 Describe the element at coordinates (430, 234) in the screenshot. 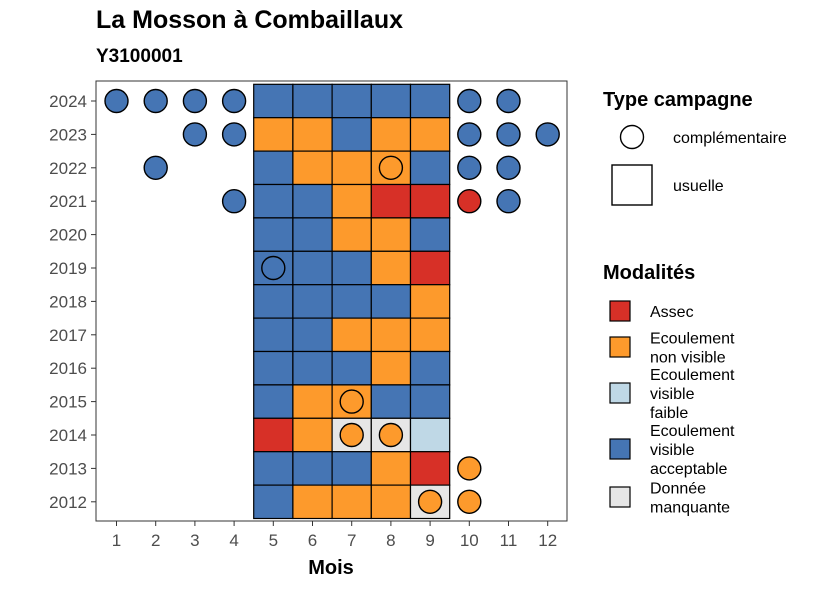

I see `tile-2020-9: Ecoulement visible acceptable` at that location.